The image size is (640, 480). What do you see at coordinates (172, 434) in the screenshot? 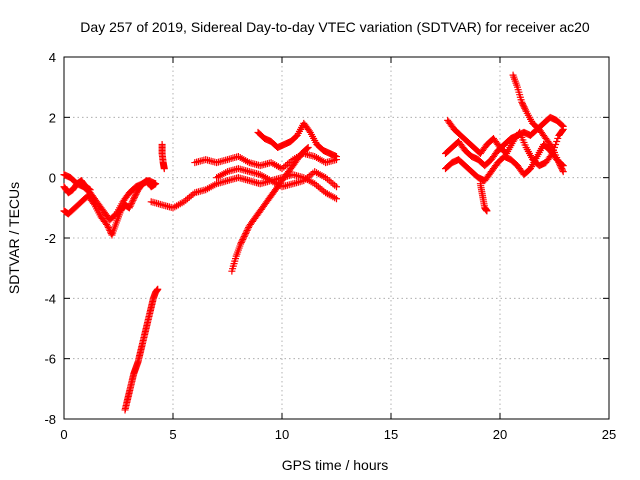
I see `x-tick-label: 5` at bounding box center [172, 434].